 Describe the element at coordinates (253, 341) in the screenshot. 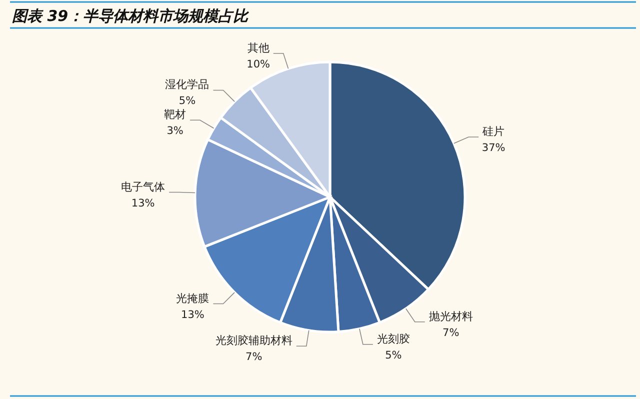

I see `slice-label: 光刻胶辅助材料` at that location.